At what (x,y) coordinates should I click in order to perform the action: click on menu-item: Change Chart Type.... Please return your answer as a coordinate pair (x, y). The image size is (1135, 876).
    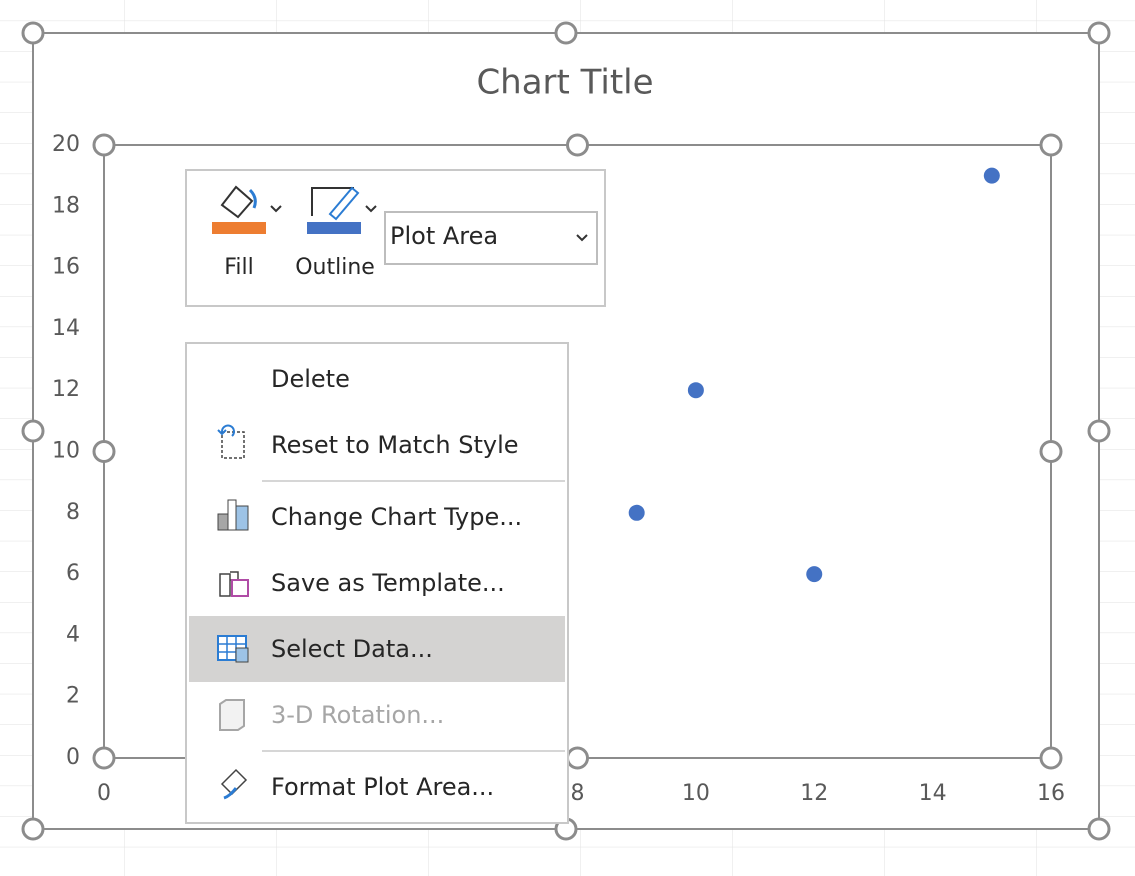
    Looking at the image, I should click on (396, 517).